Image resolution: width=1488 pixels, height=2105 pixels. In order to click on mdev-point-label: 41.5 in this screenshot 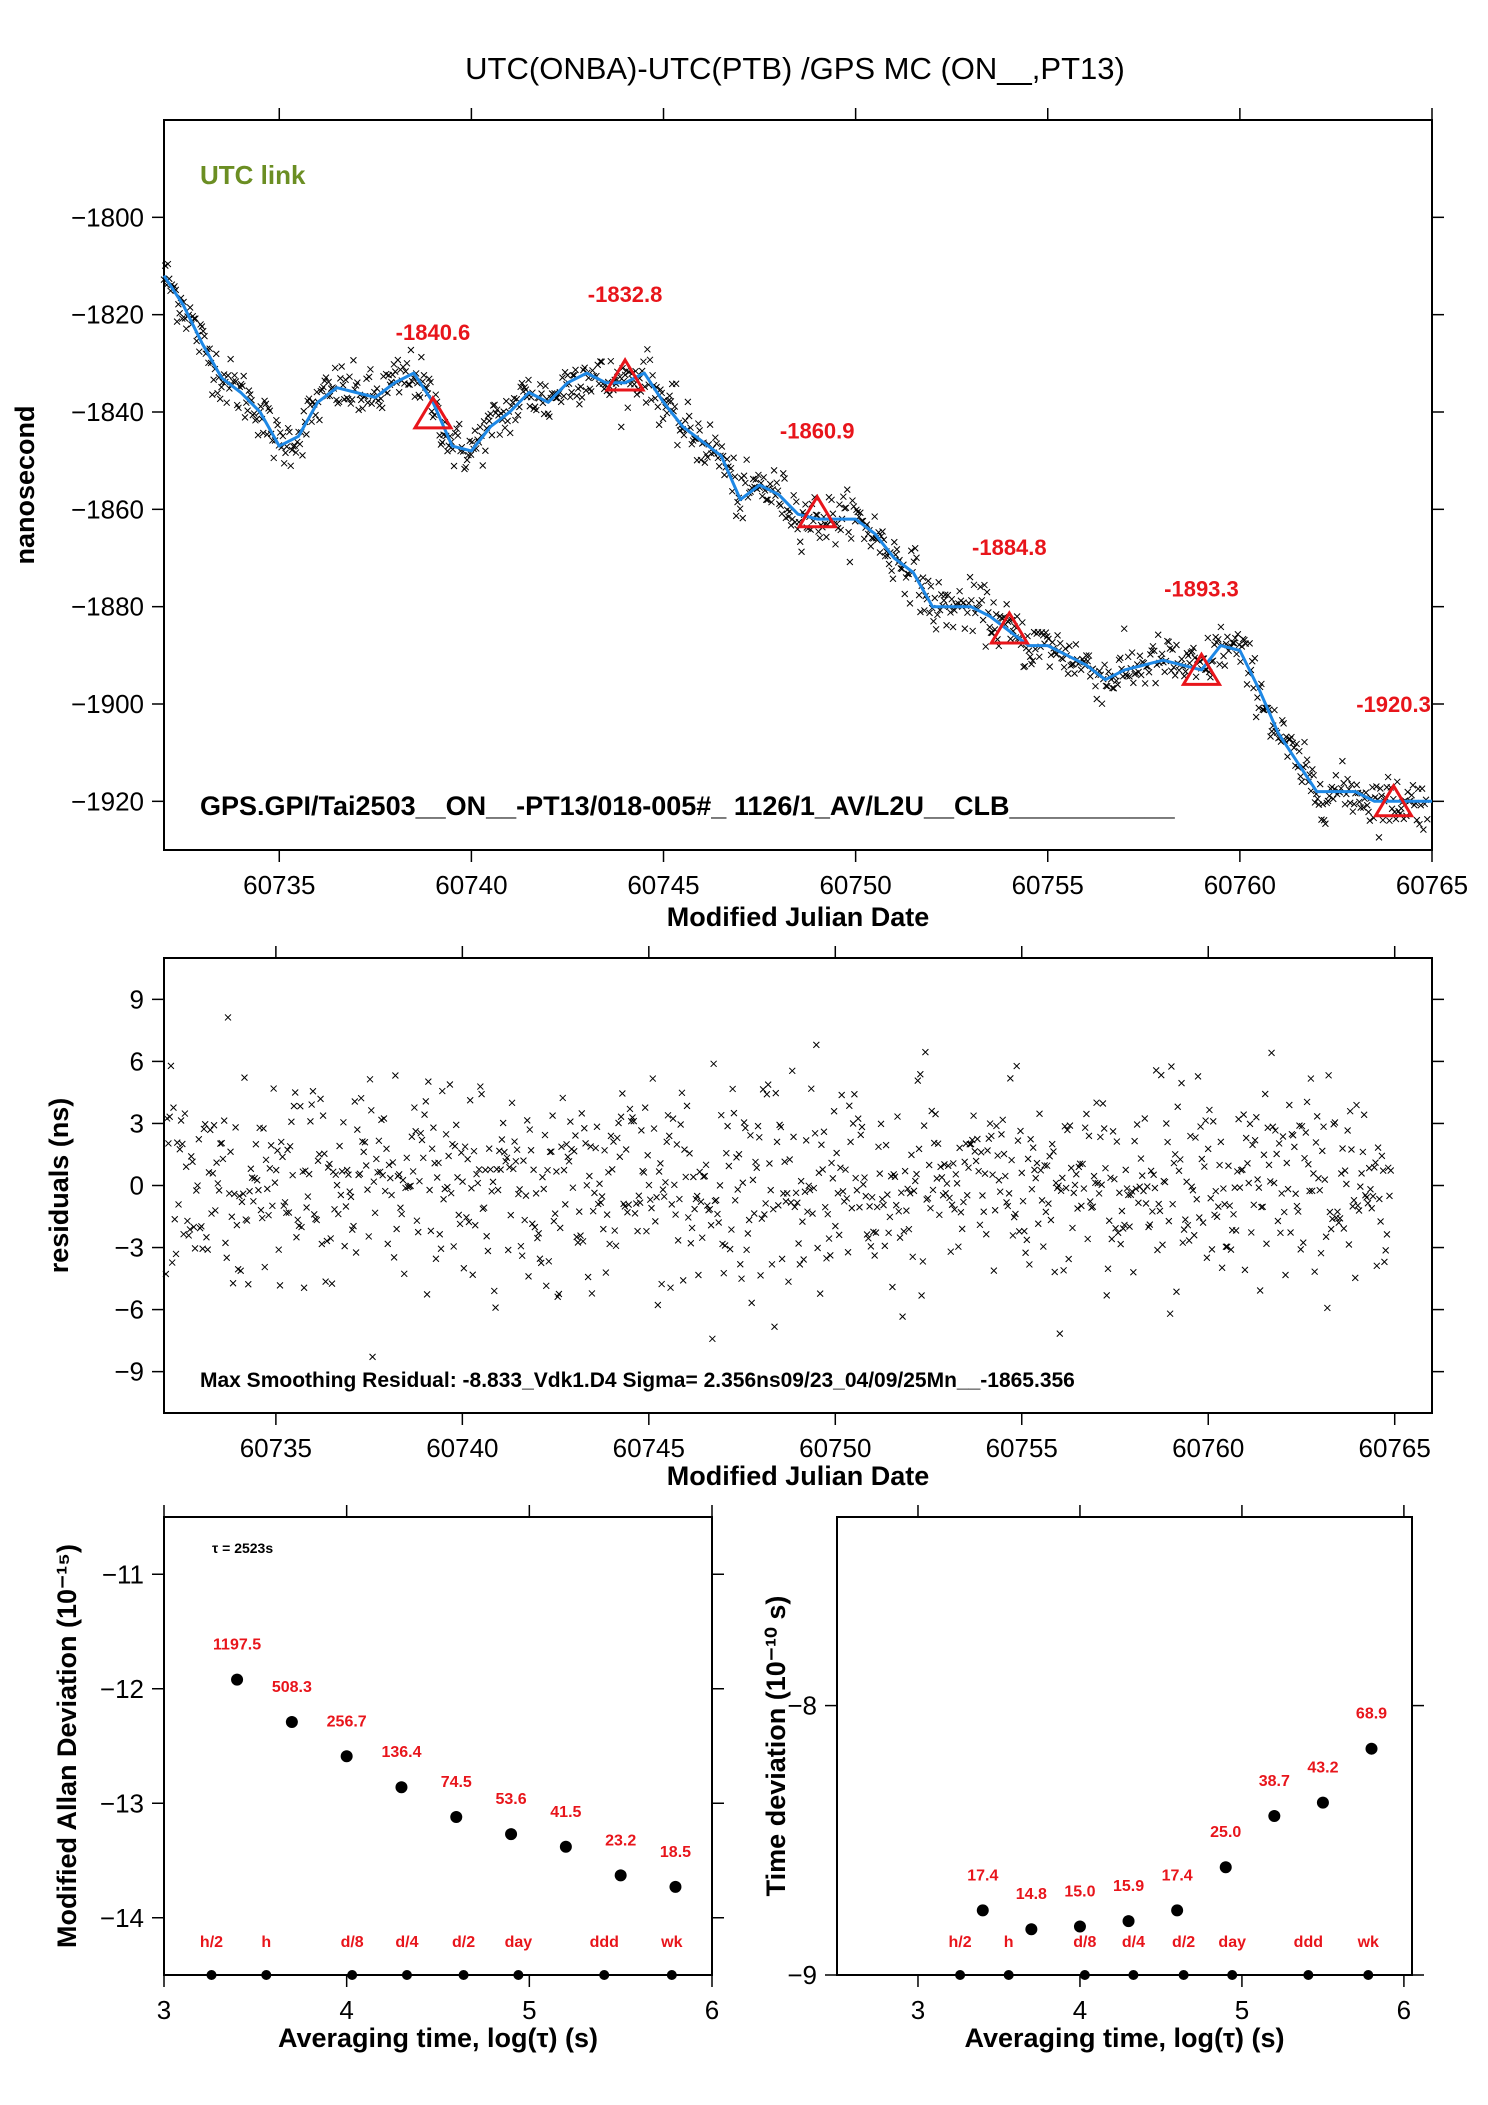, I will do `click(565, 1812)`.